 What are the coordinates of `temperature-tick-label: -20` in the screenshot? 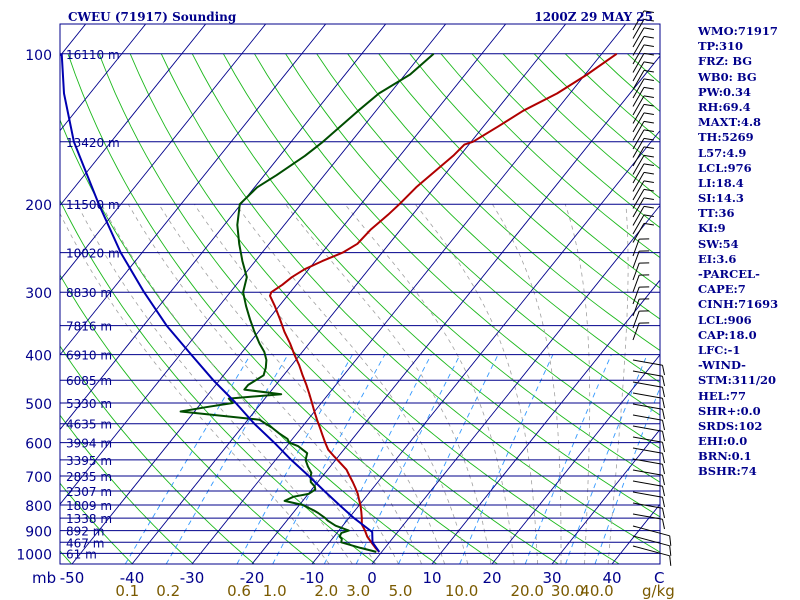 It's located at (252, 578).